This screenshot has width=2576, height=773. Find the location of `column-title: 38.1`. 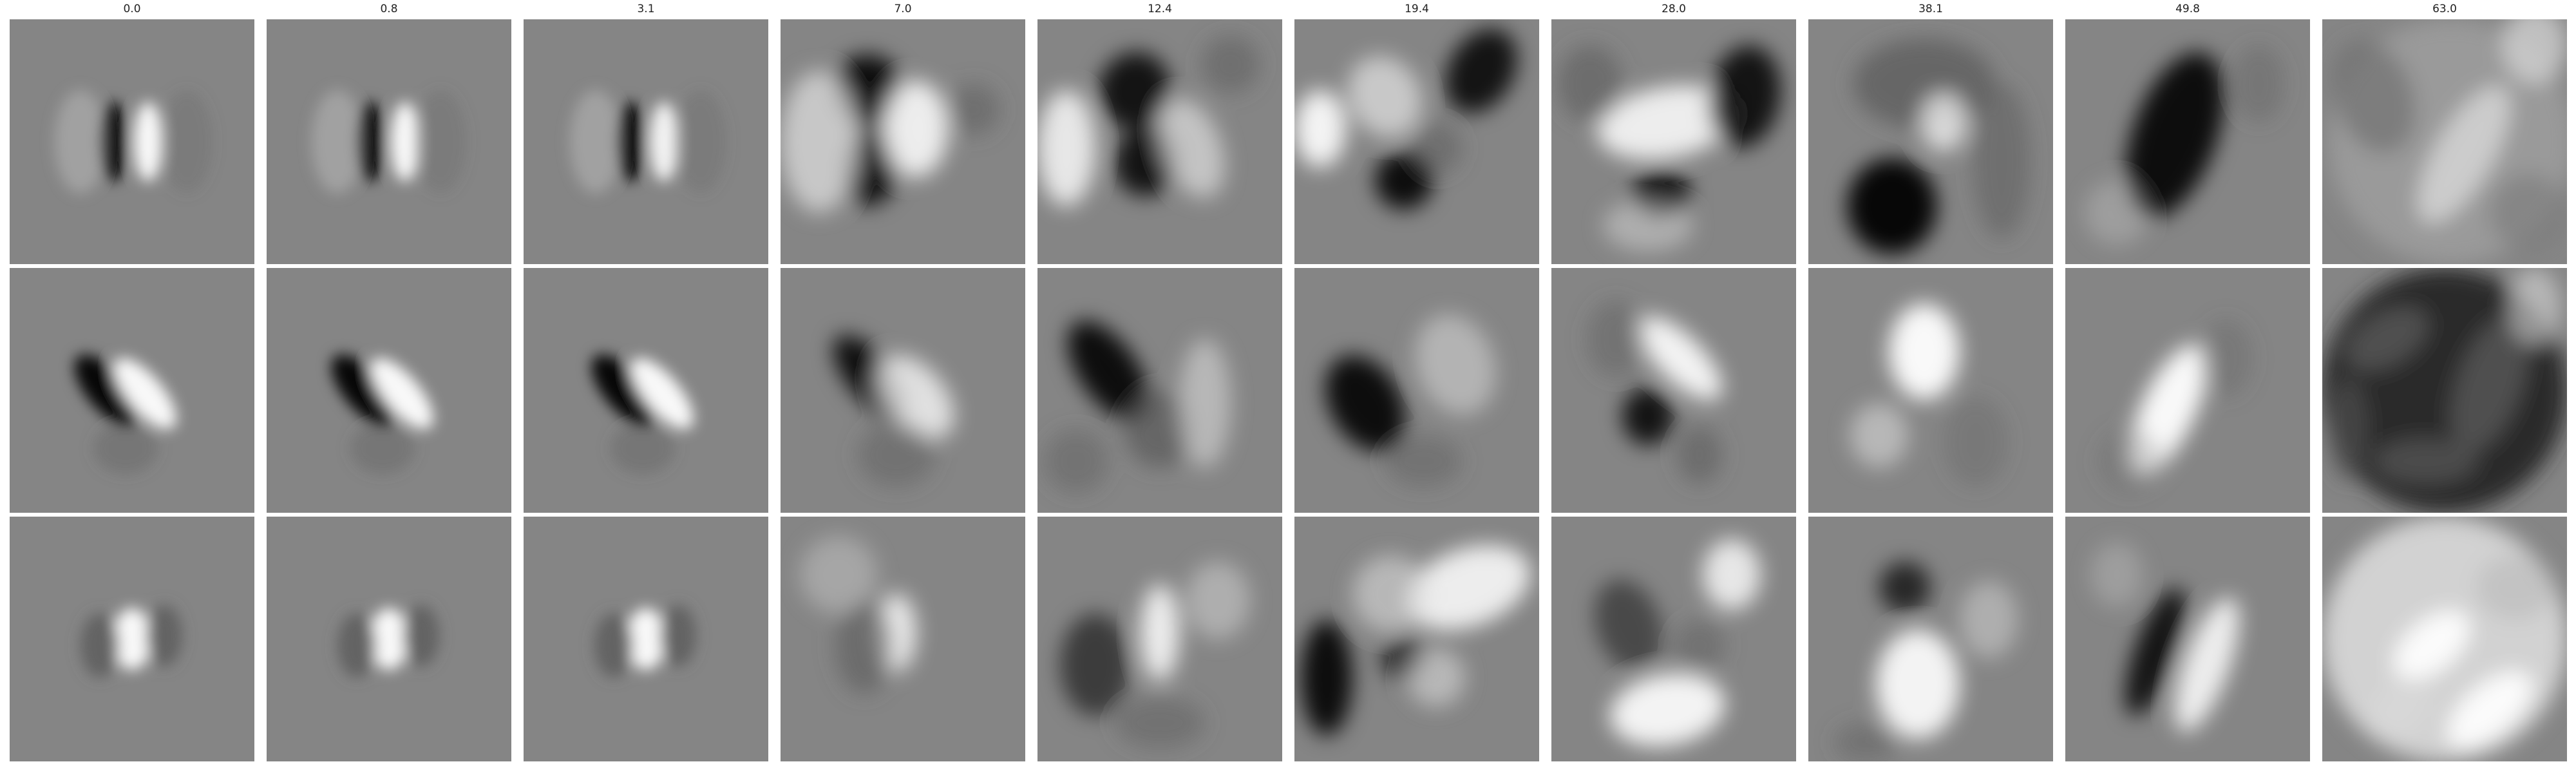

column-title: 38.1 is located at coordinates (1931, 9).